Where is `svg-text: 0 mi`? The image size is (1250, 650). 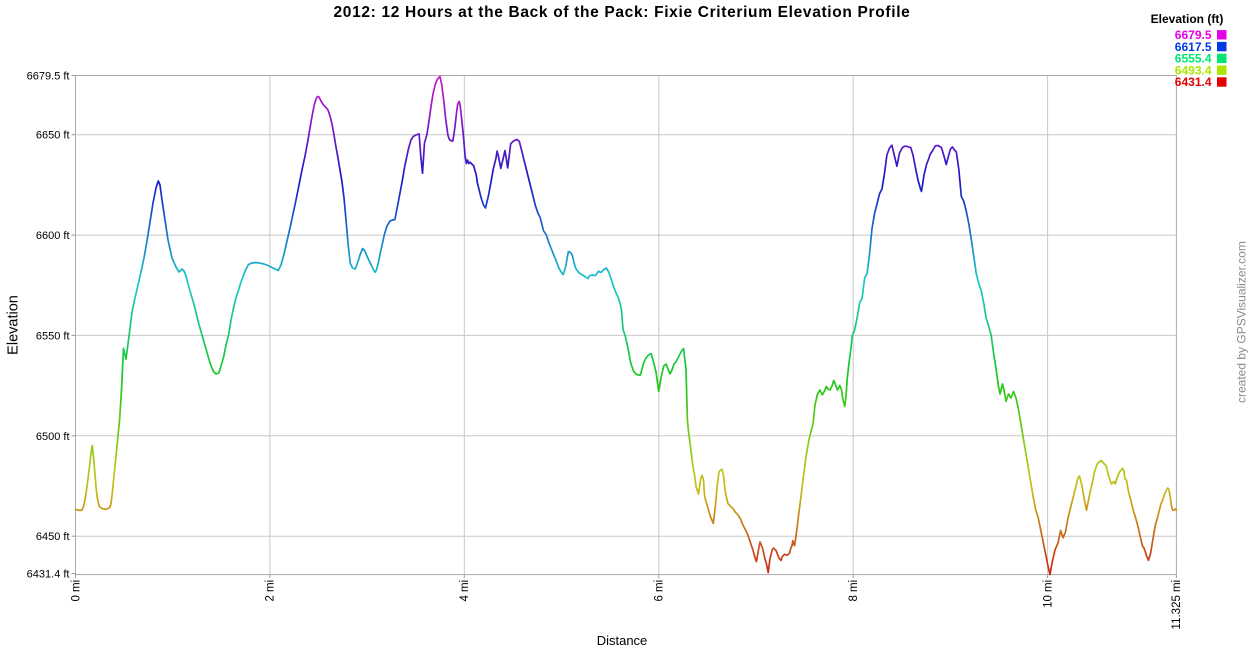 svg-text: 0 mi is located at coordinates (76, 591).